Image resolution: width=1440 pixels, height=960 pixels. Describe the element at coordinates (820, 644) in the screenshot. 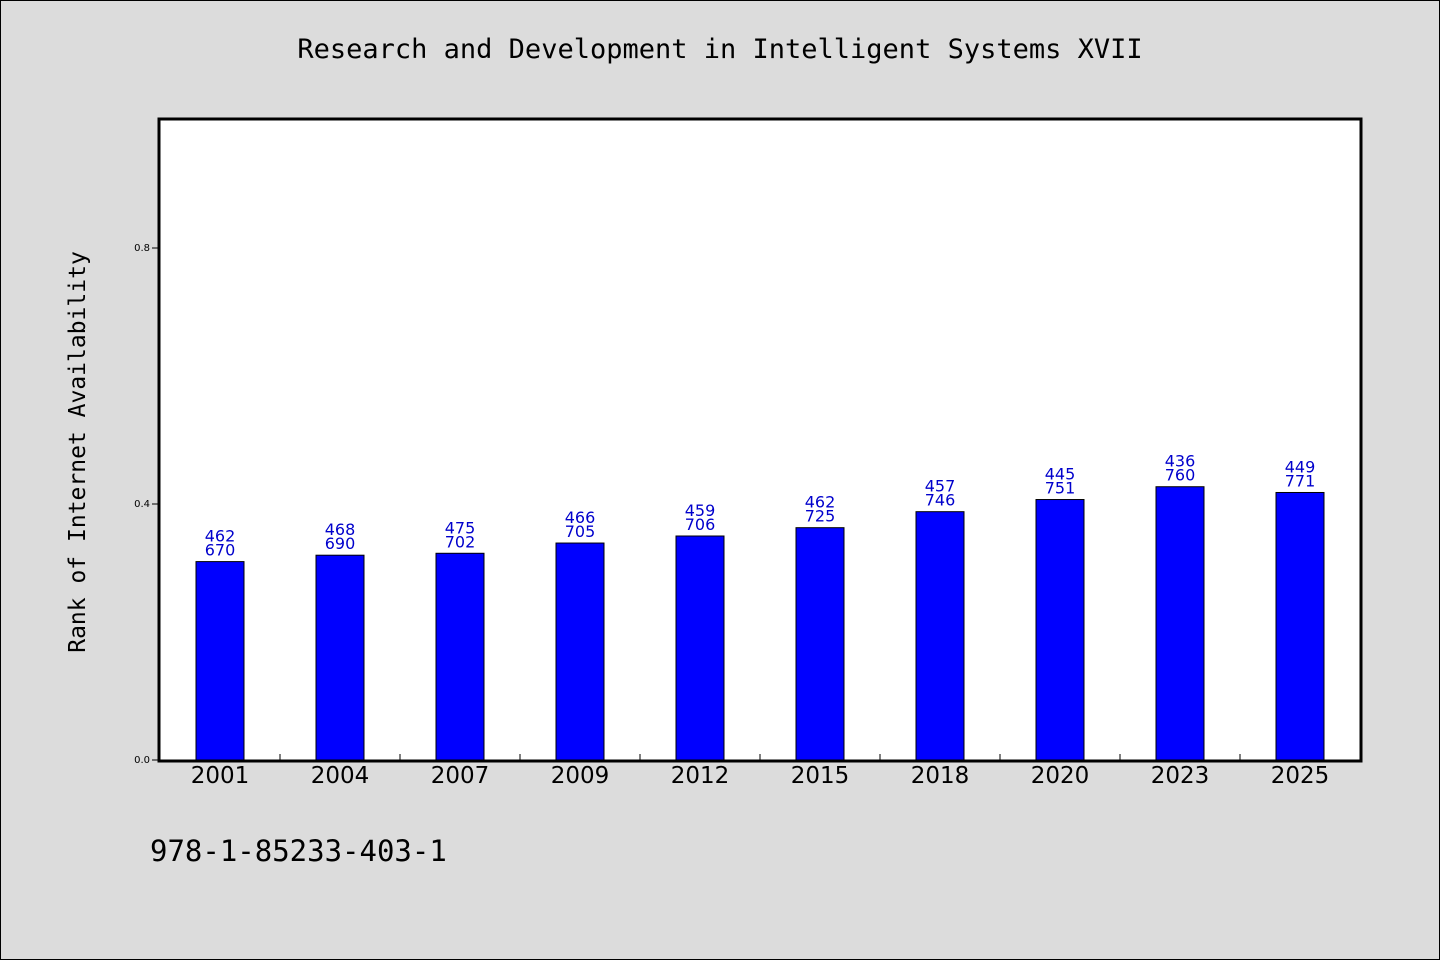

I see `bar-2015` at that location.